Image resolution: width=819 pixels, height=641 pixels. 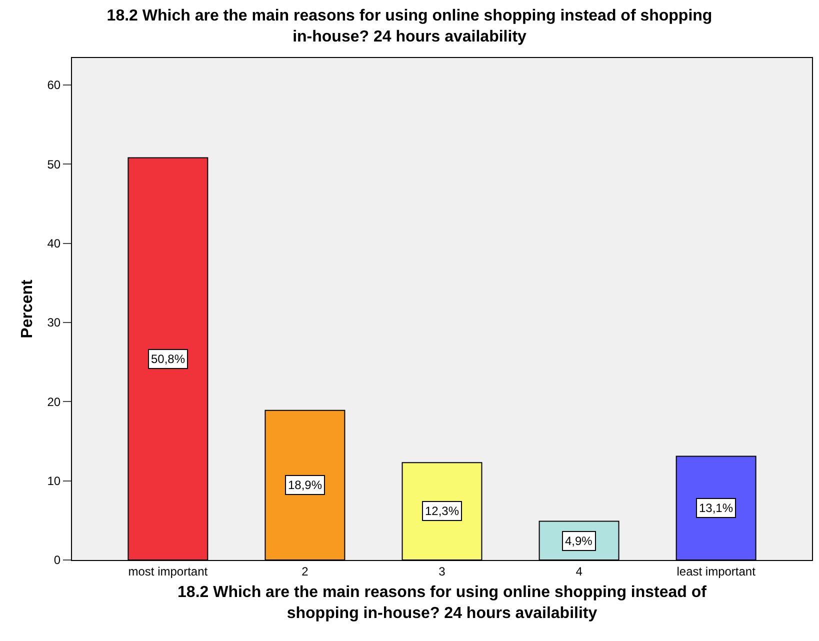 I want to click on y-tick-label: 40, so click(x=54, y=243).